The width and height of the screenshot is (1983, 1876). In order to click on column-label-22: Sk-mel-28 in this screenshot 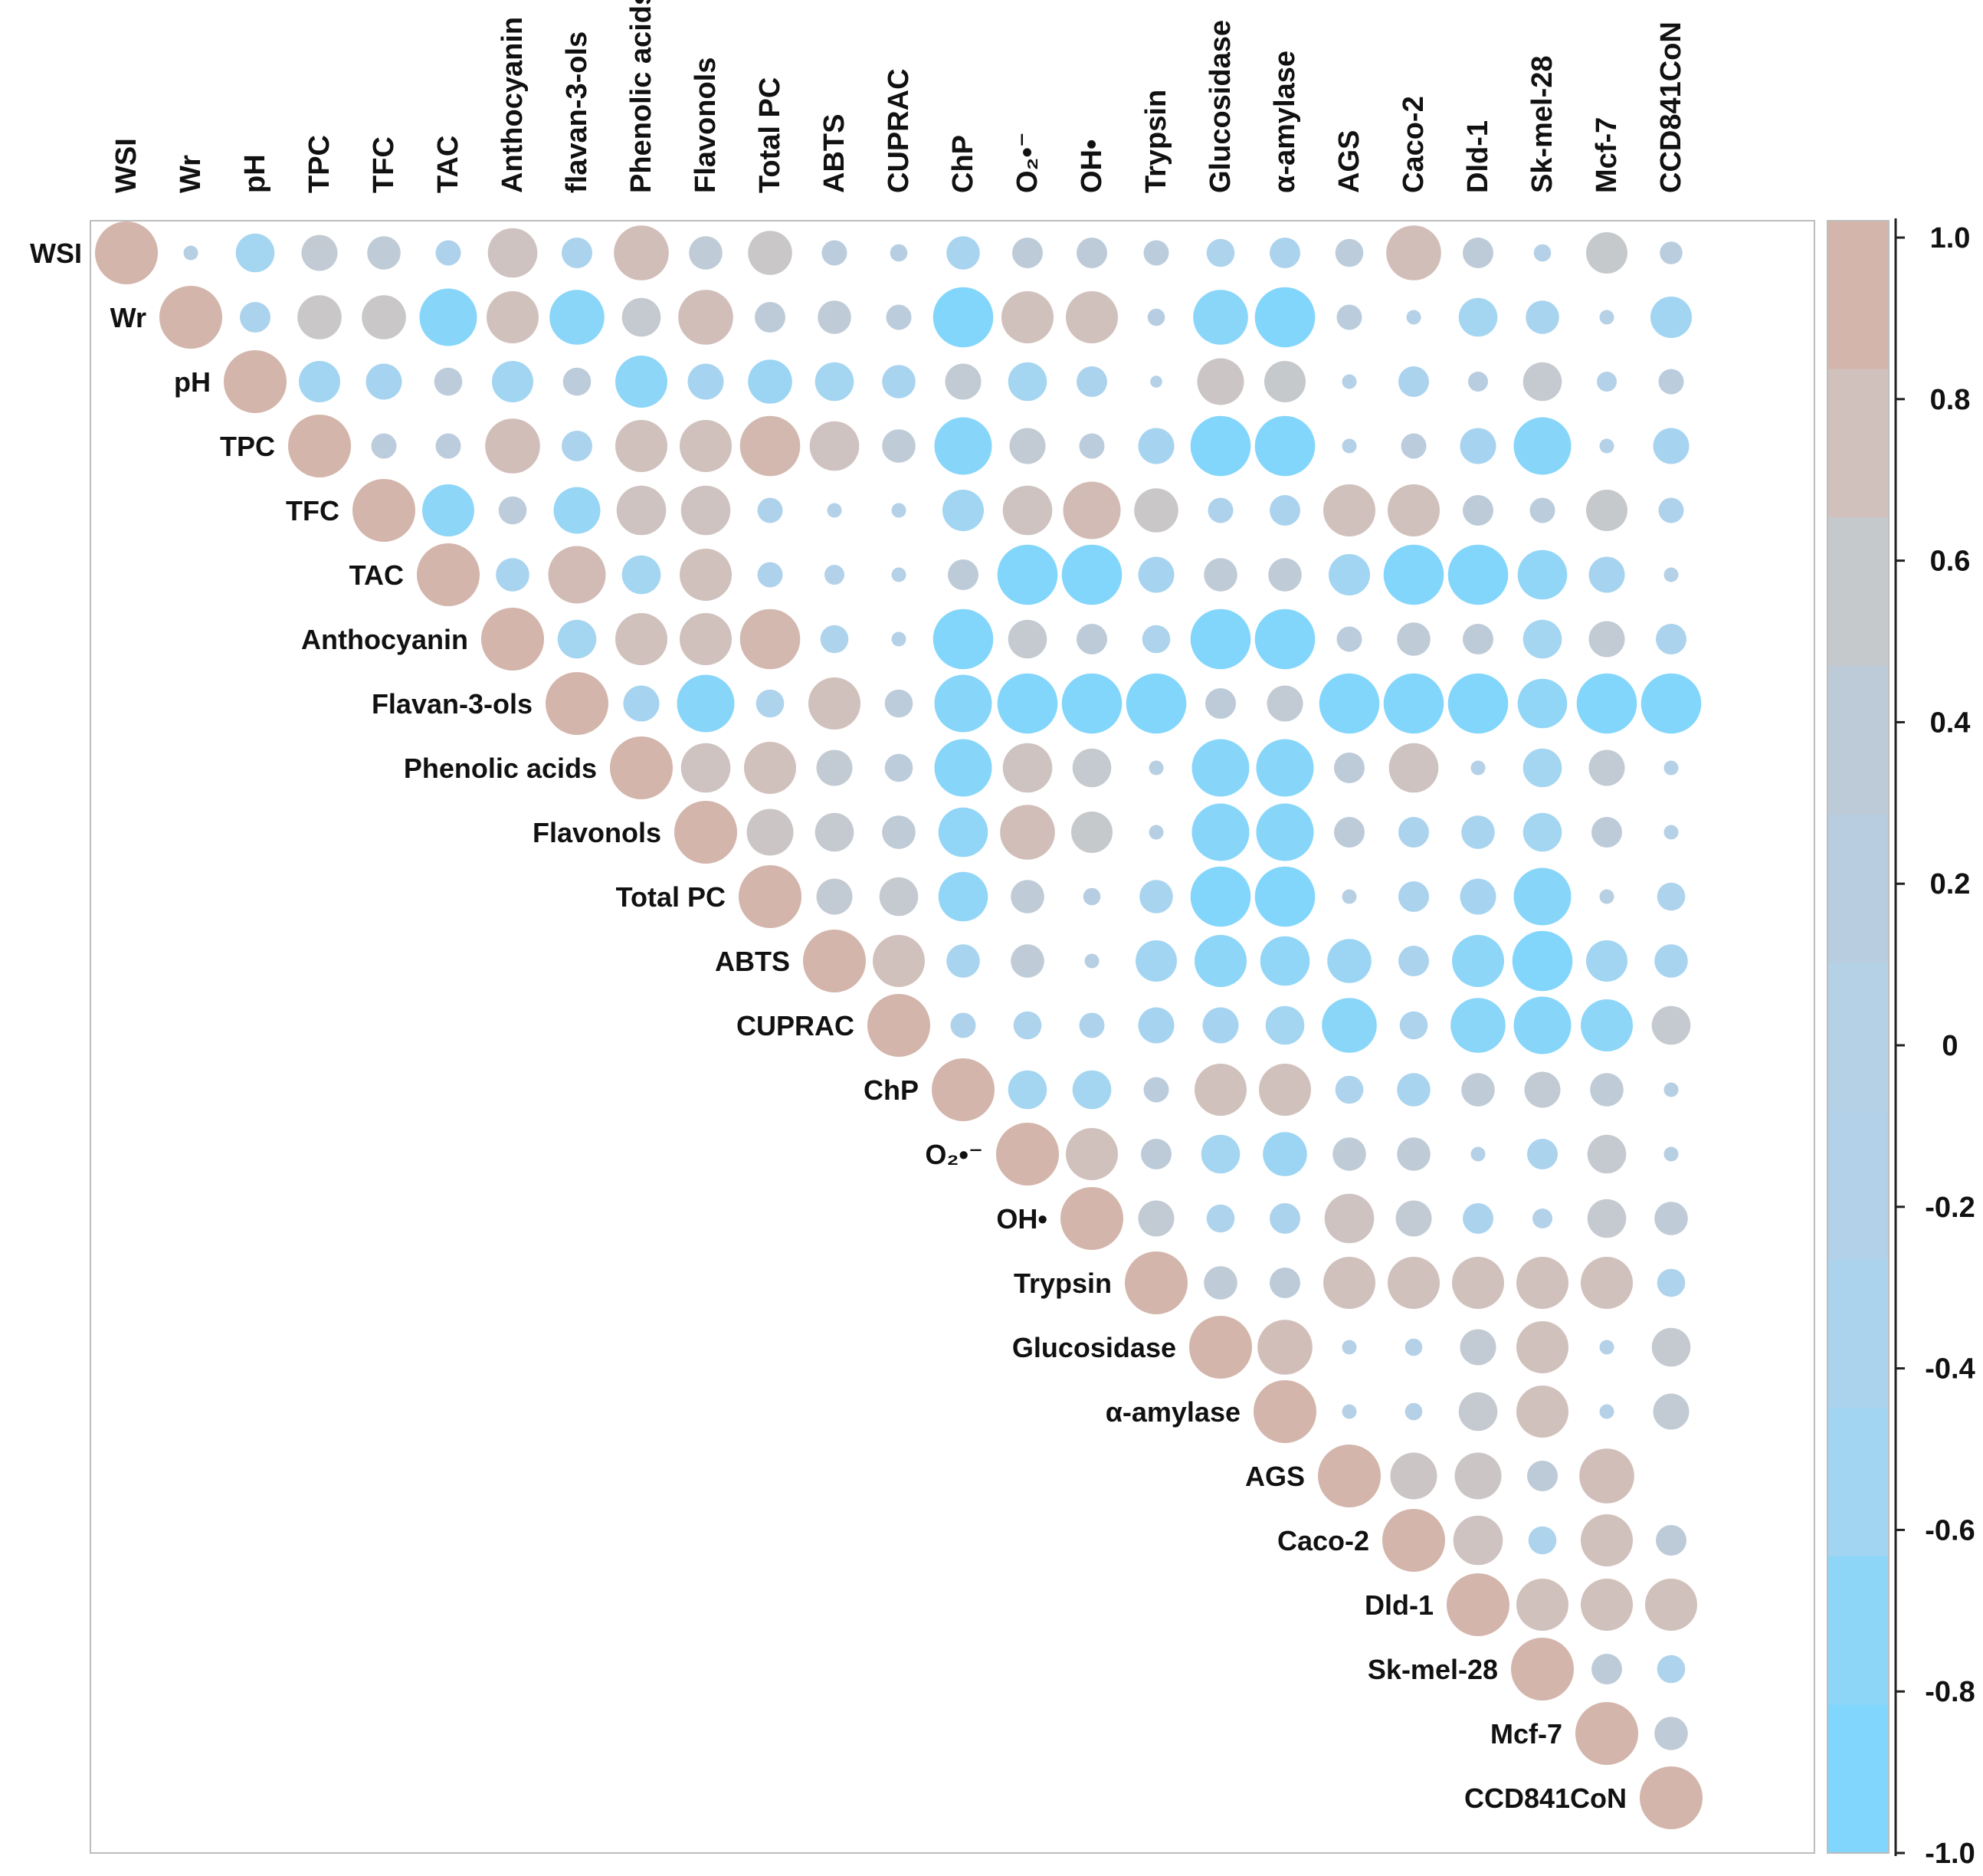, I will do `click(1543, 124)`.